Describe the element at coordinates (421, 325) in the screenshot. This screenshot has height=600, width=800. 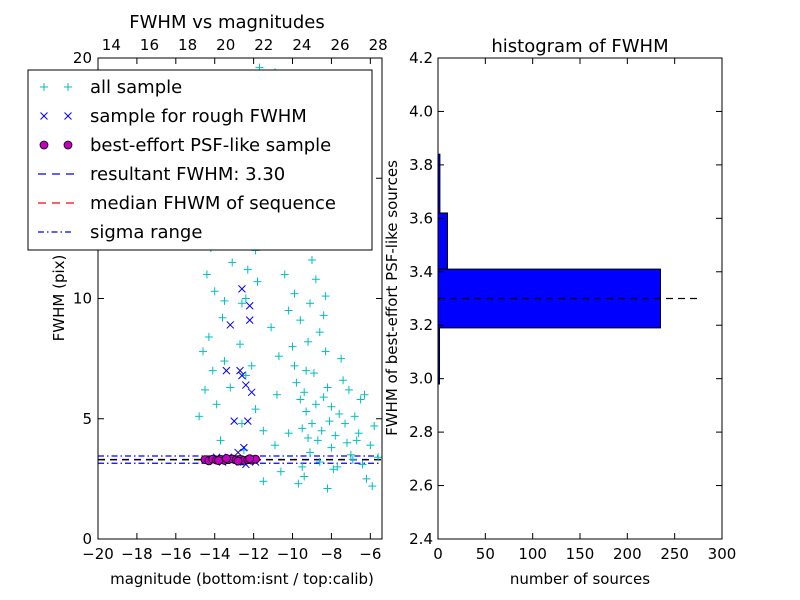
I see `y-tick-label: 3.2` at that location.